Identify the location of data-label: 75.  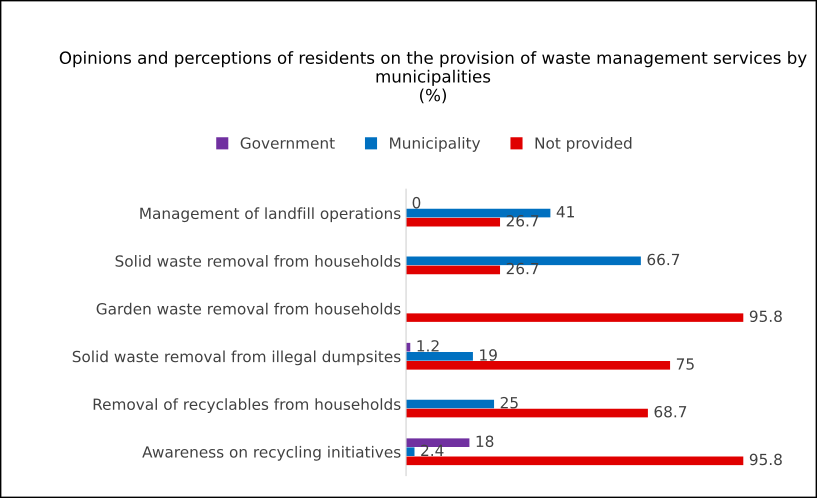
(685, 364).